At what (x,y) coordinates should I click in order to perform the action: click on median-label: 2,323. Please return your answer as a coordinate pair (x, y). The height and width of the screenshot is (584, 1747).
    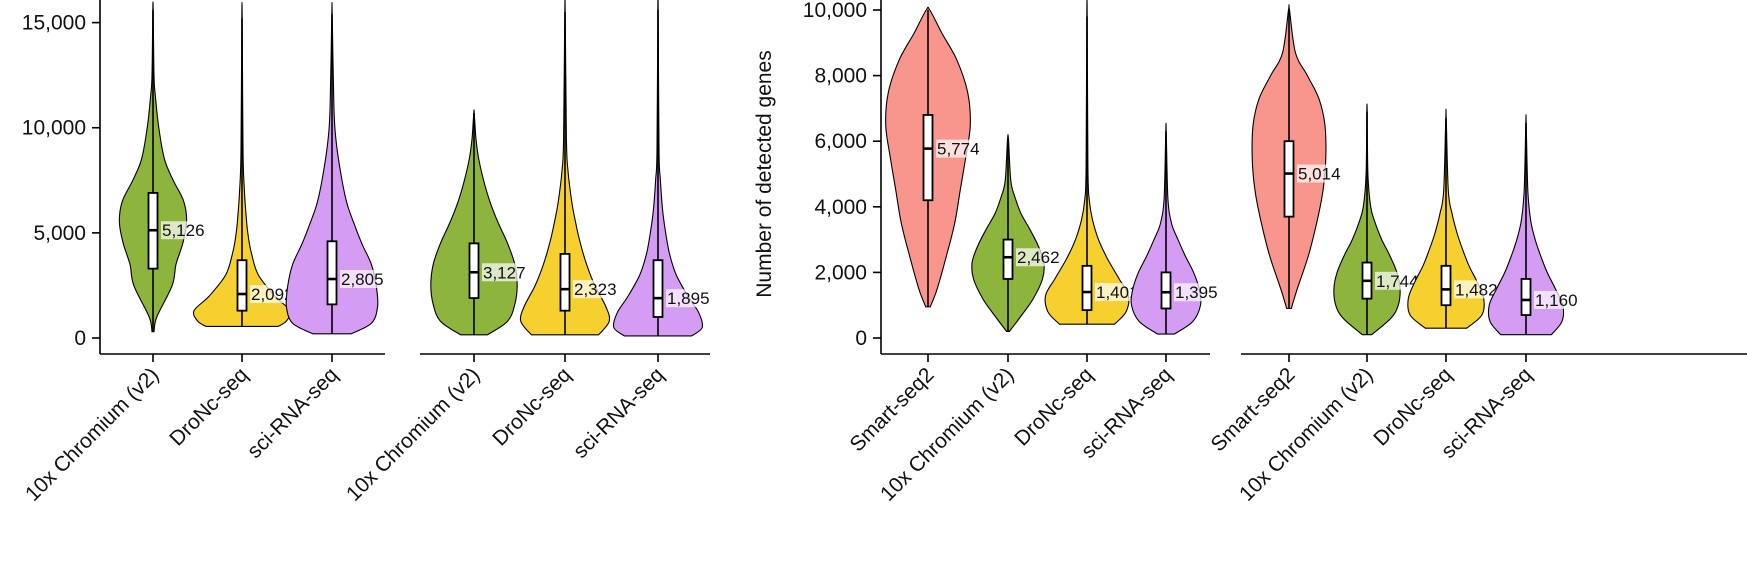
    Looking at the image, I should click on (595, 289).